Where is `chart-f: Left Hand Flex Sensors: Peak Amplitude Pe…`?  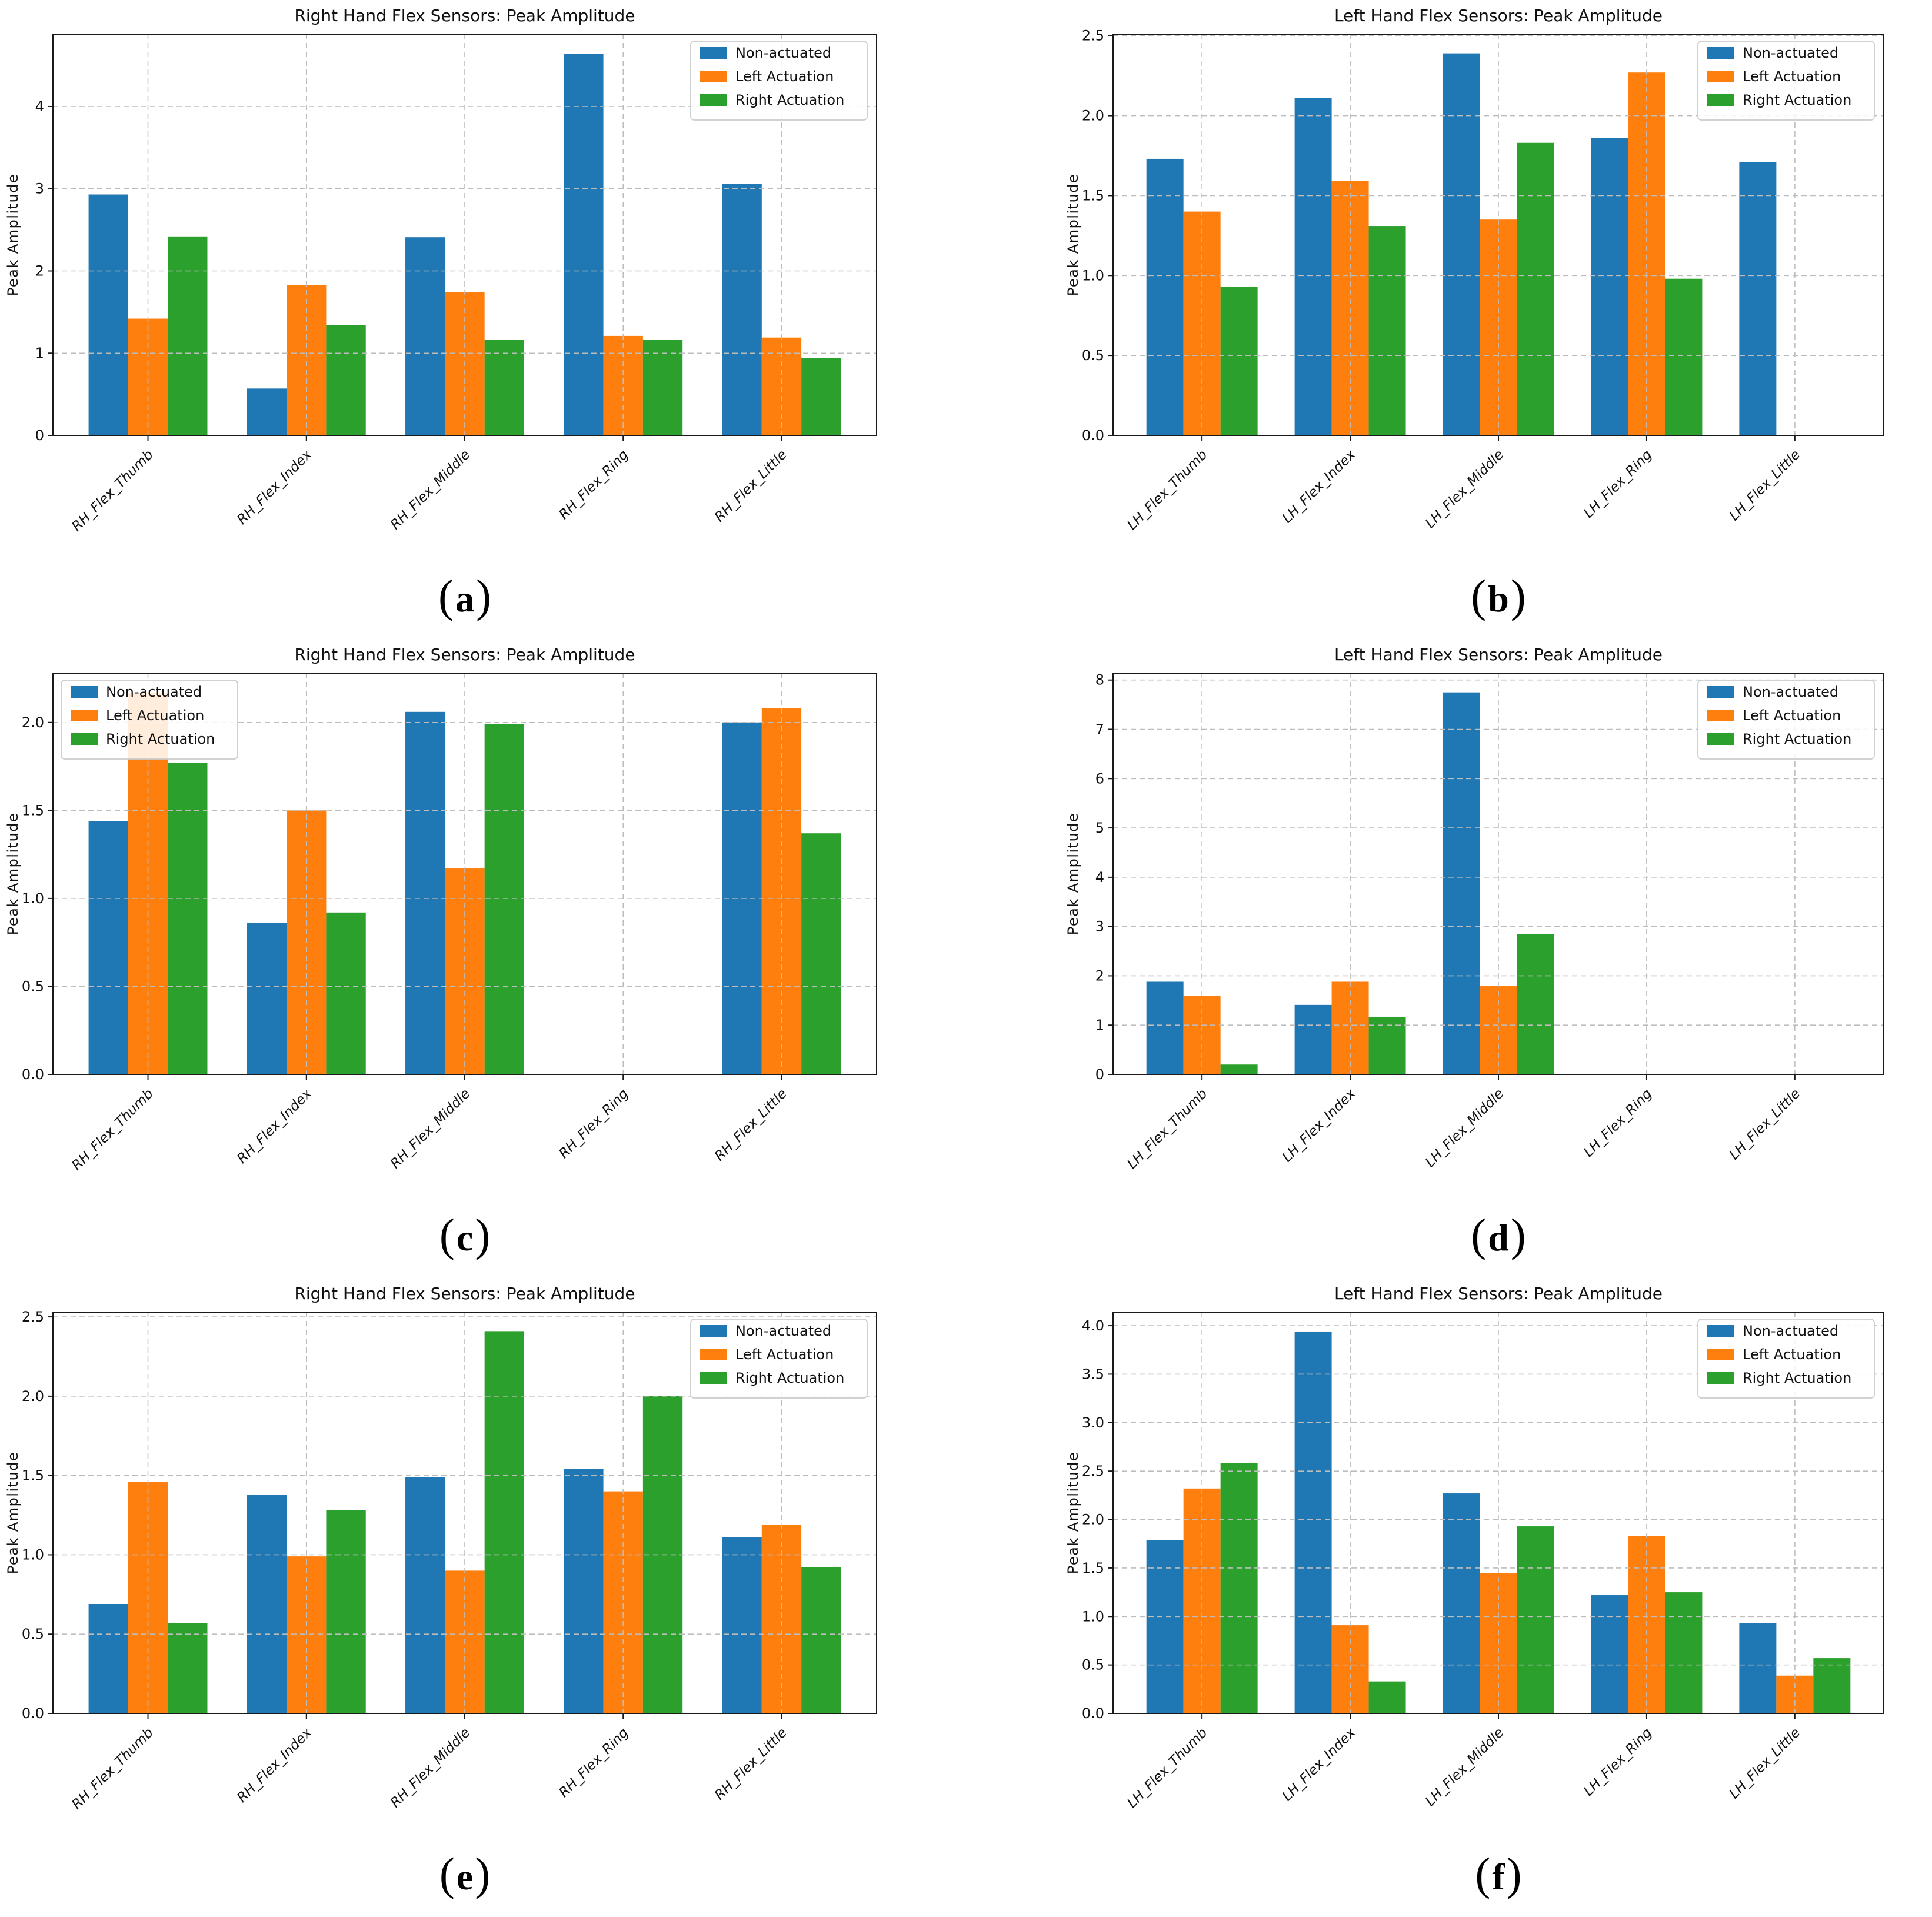
chart-f: Left Hand Flex Sensors: Peak Amplitude Pe… is located at coordinates (1474, 1547).